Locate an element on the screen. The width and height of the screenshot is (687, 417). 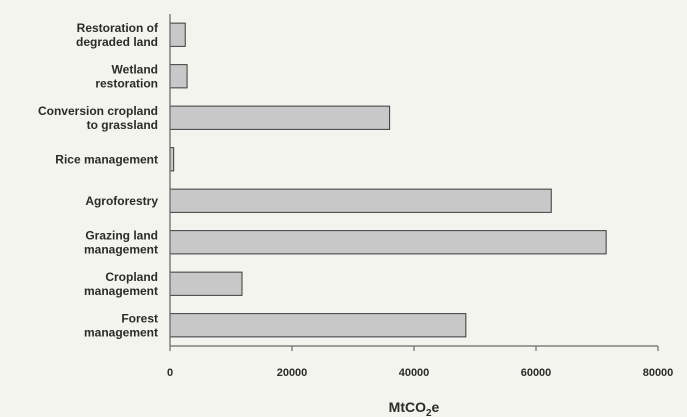
x-tick-label: 80000 is located at coordinates (658, 373).